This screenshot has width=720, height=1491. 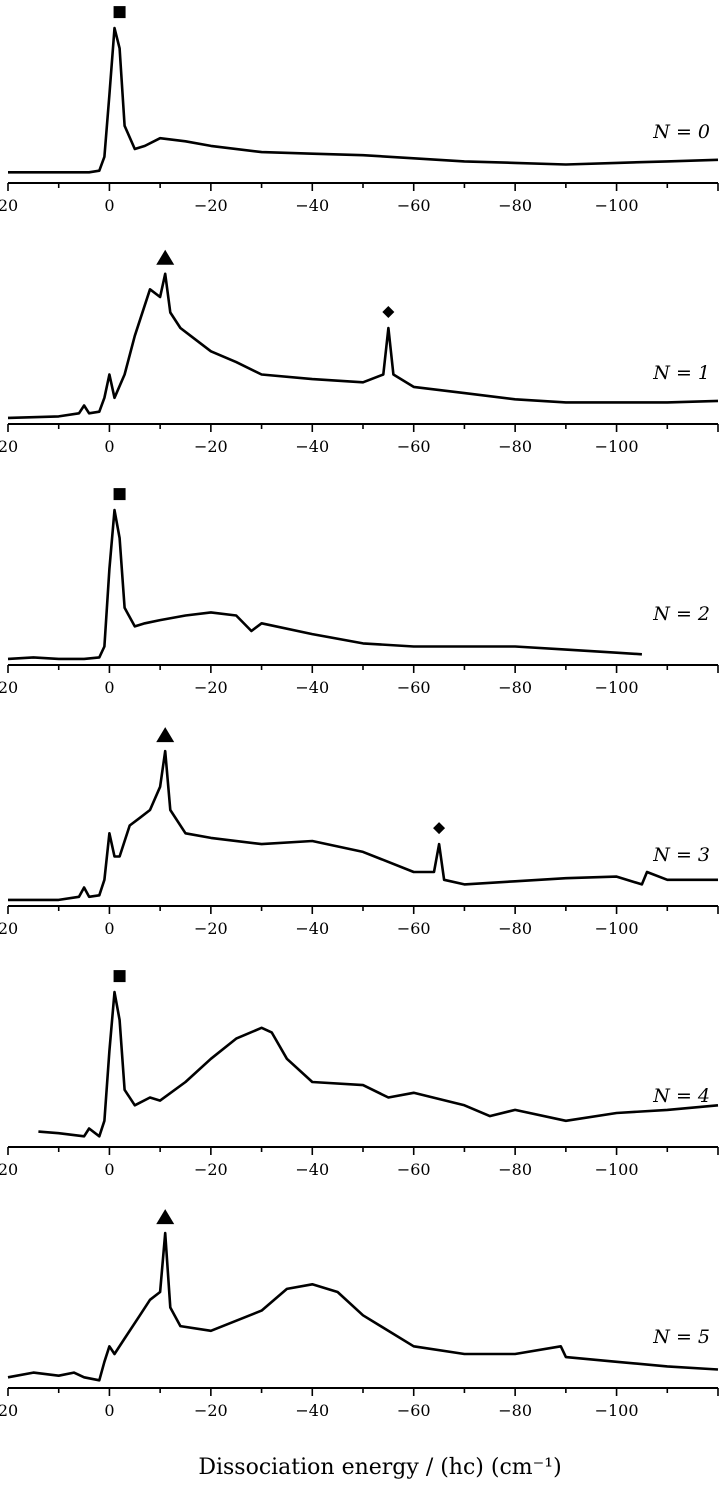 I want to click on panel-label: N = 0, so click(x=681, y=132).